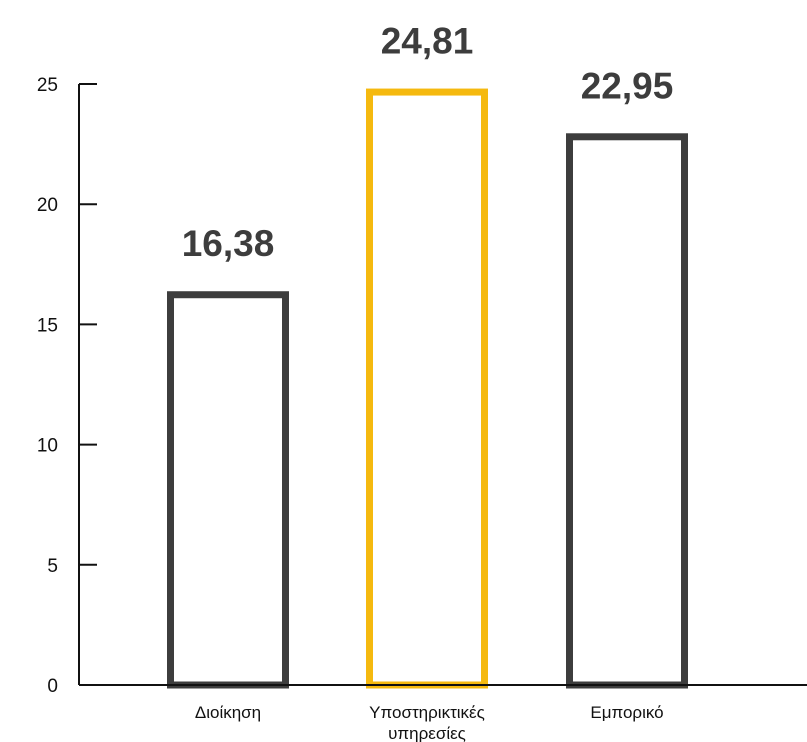  What do you see at coordinates (67, 386) in the screenshot?
I see `y-axis: 0 5 10 15 20 25` at bounding box center [67, 386].